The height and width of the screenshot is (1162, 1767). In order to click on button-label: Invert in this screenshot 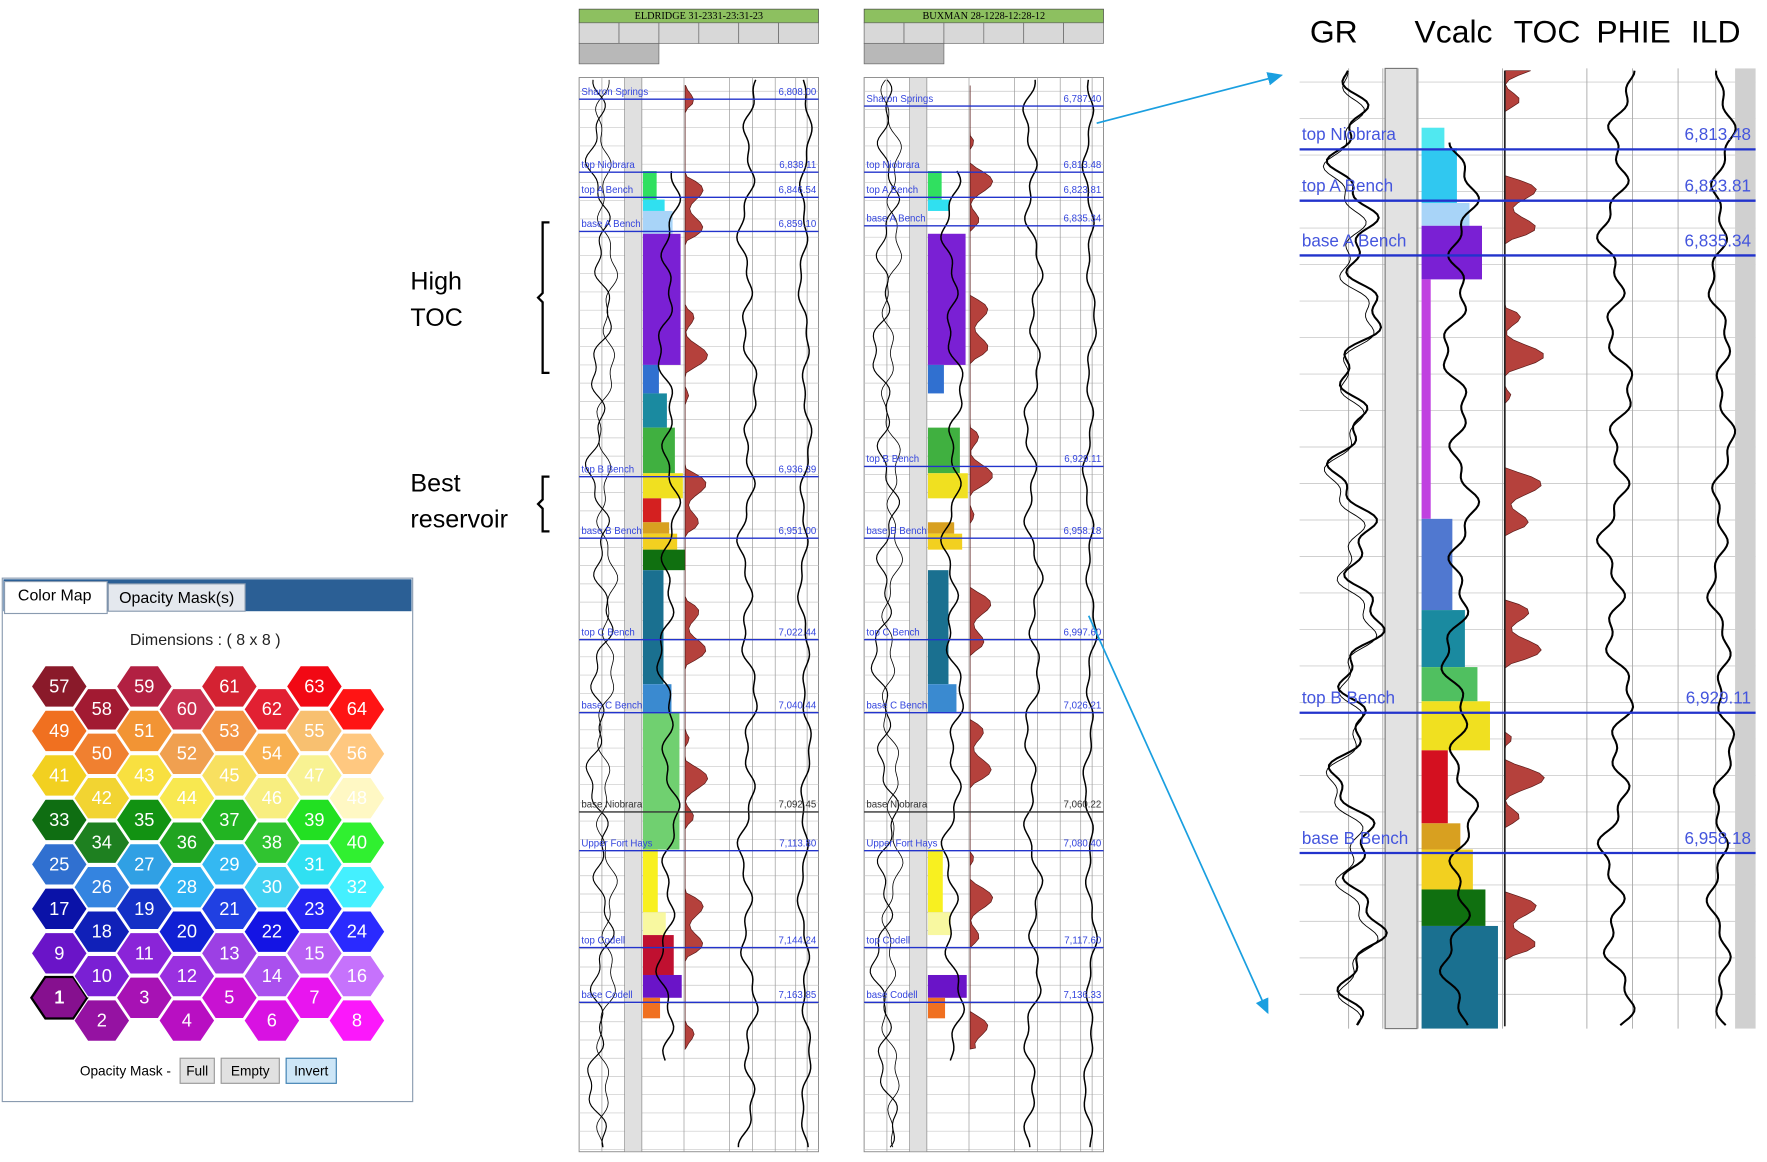, I will do `click(311, 1071)`.